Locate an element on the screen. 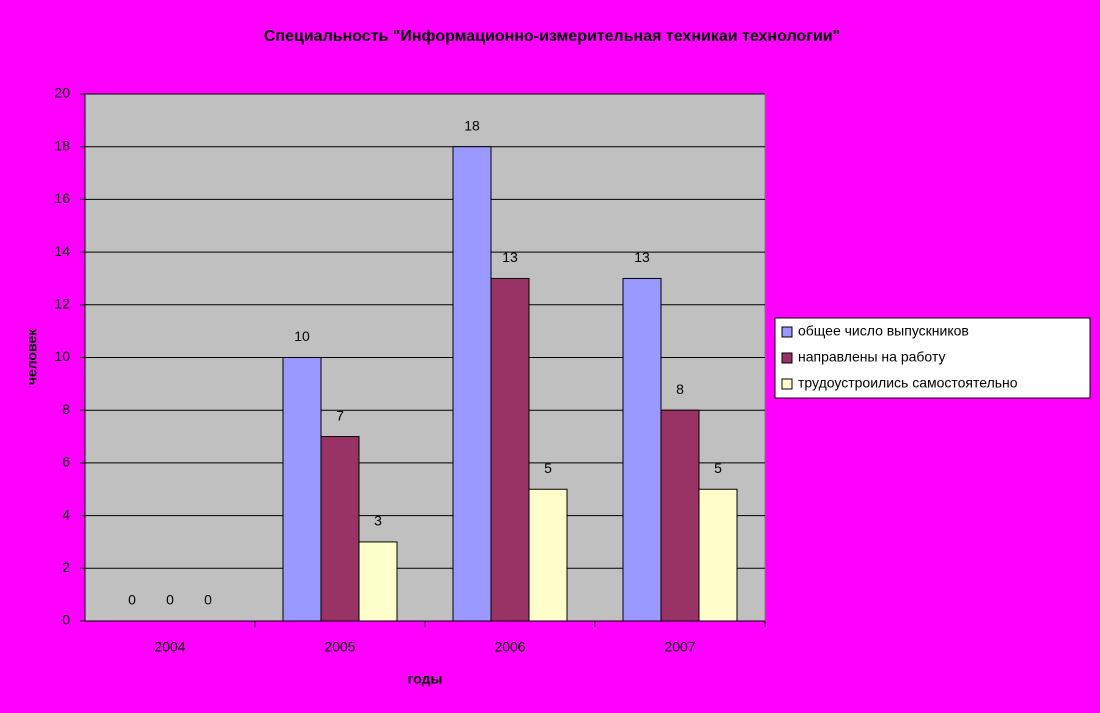  data-label: 18 is located at coordinates (472, 125).